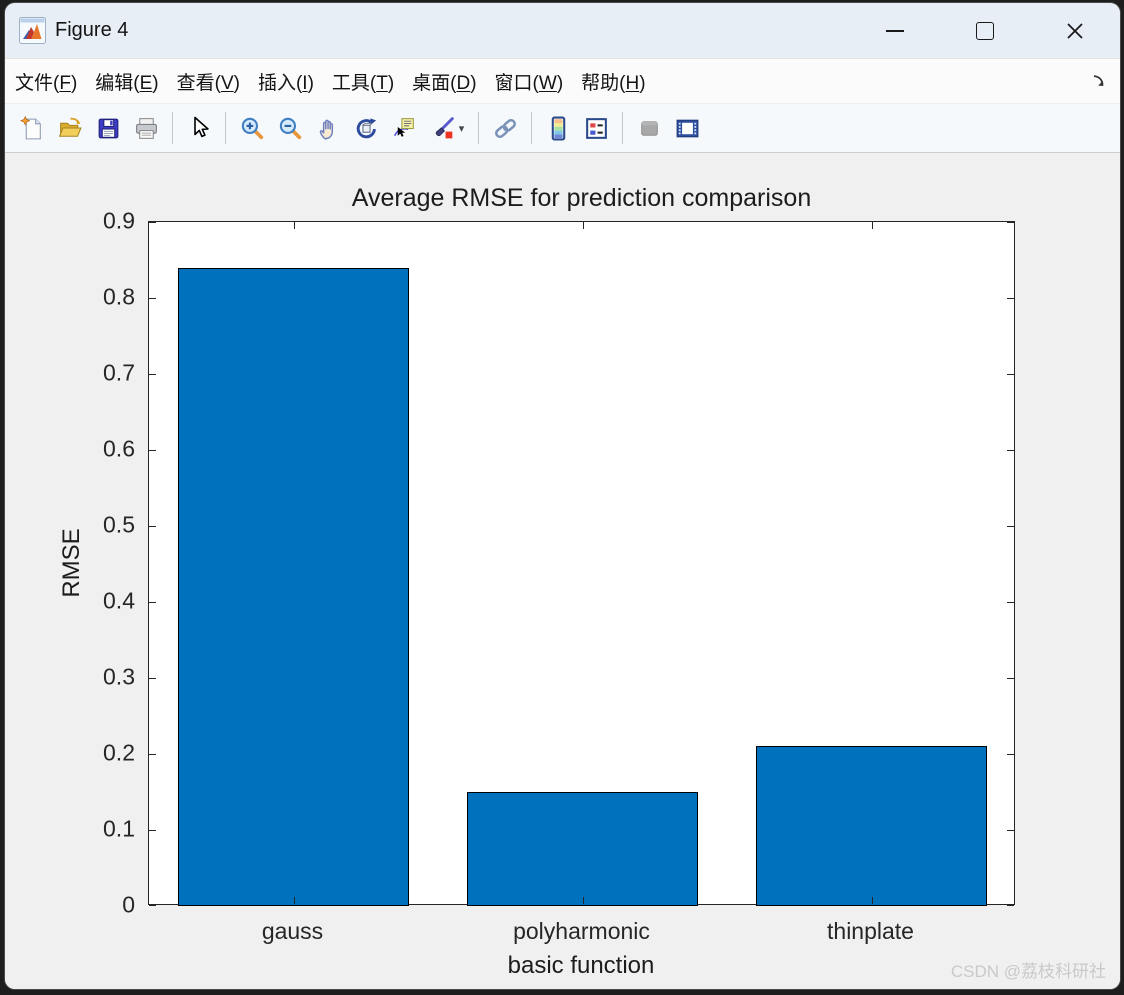  I want to click on pan-button, so click(328, 128).